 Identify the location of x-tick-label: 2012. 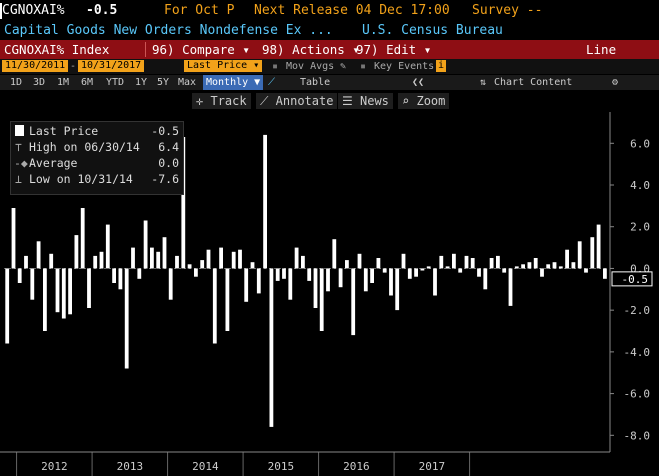
(54, 466).